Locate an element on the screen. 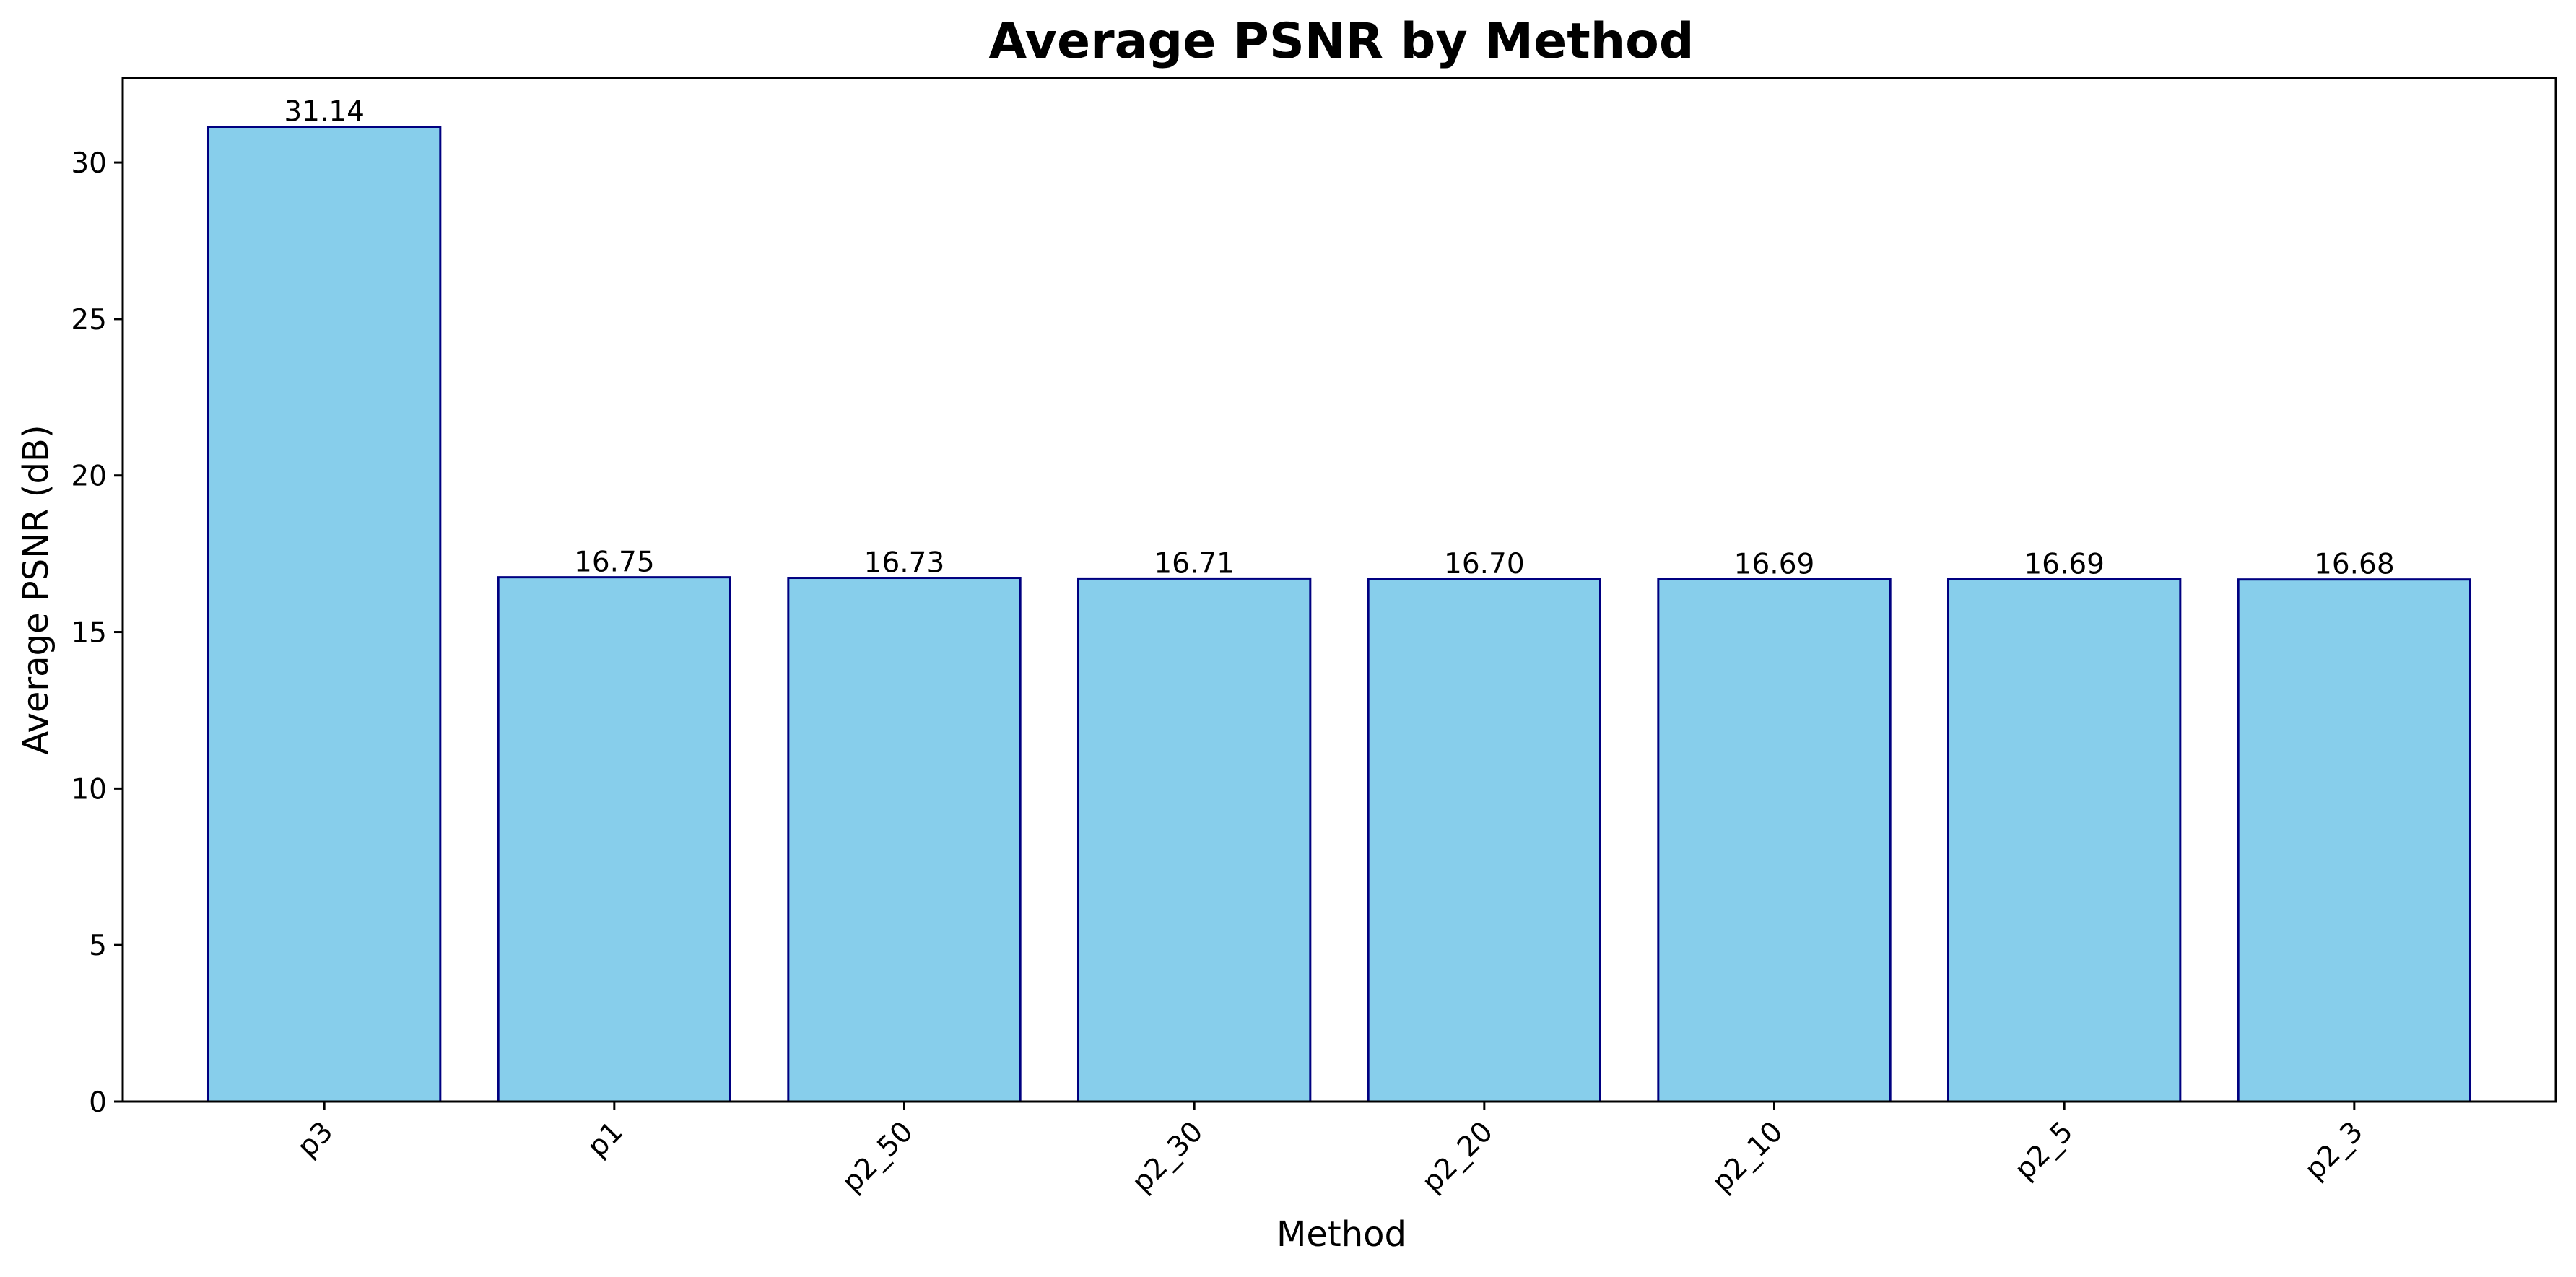  y-tick-label-30: 30 is located at coordinates (89, 163).